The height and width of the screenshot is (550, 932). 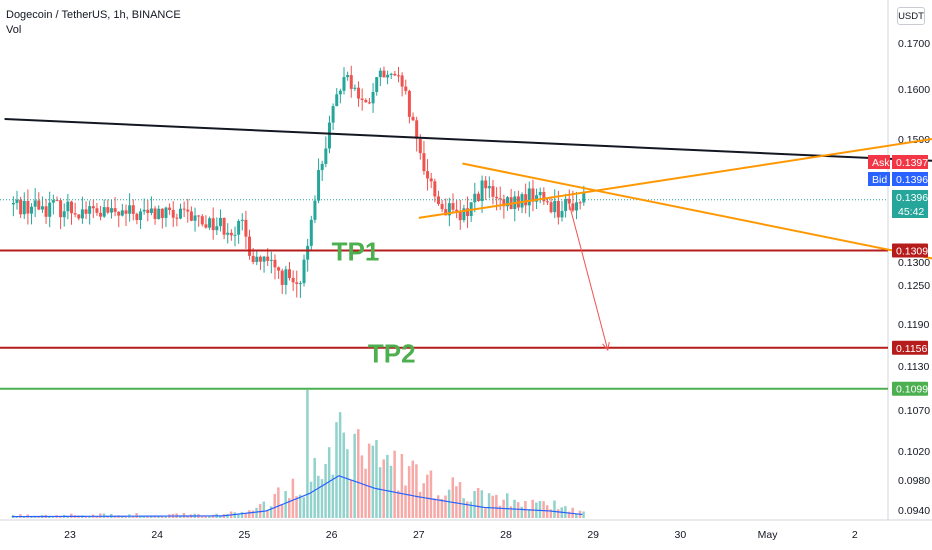 What do you see at coordinates (914, 481) in the screenshot?
I see `y-tick-label: 0.0980` at bounding box center [914, 481].